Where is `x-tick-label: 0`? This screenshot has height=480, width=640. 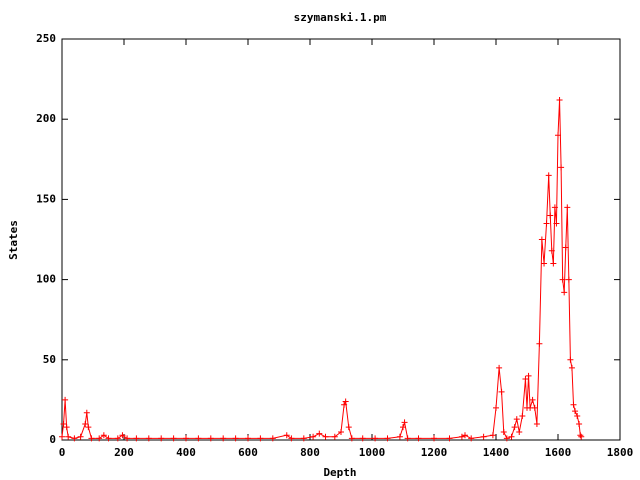
x-tick-label: 0 is located at coordinates (62, 452).